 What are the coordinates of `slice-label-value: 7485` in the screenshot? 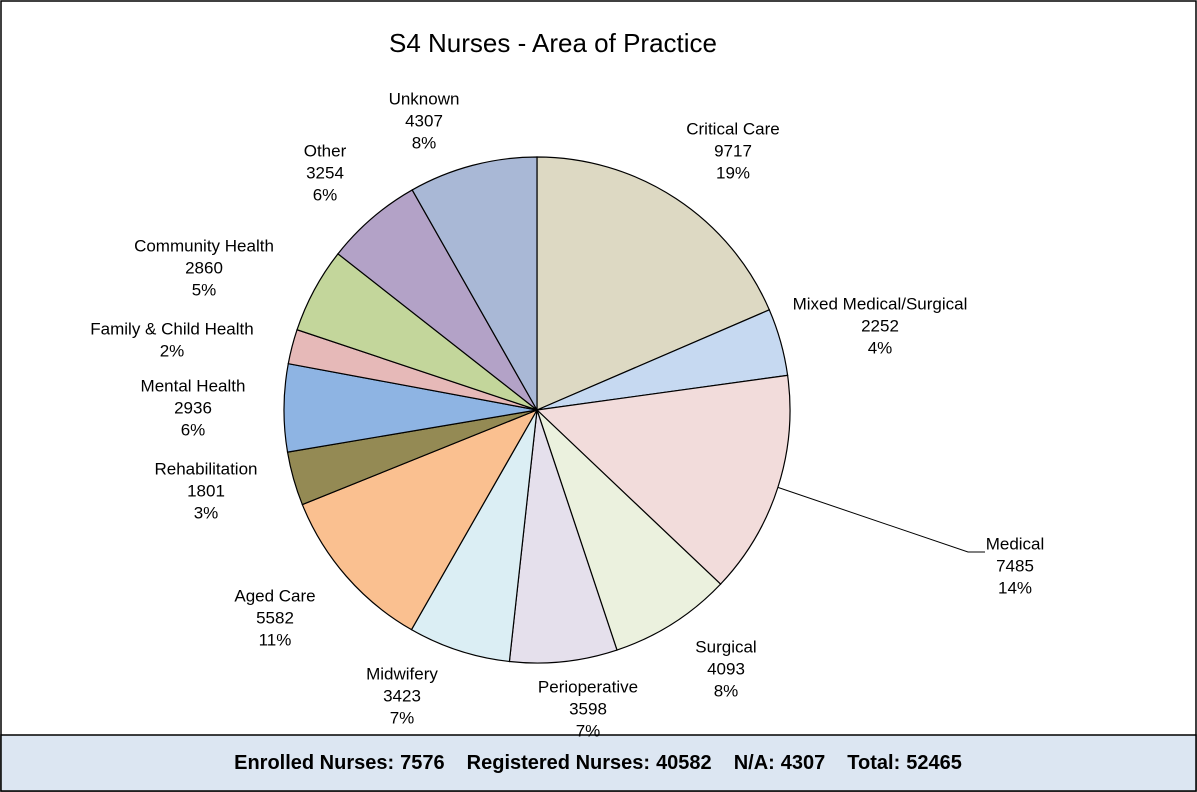 It's located at (1015, 565).